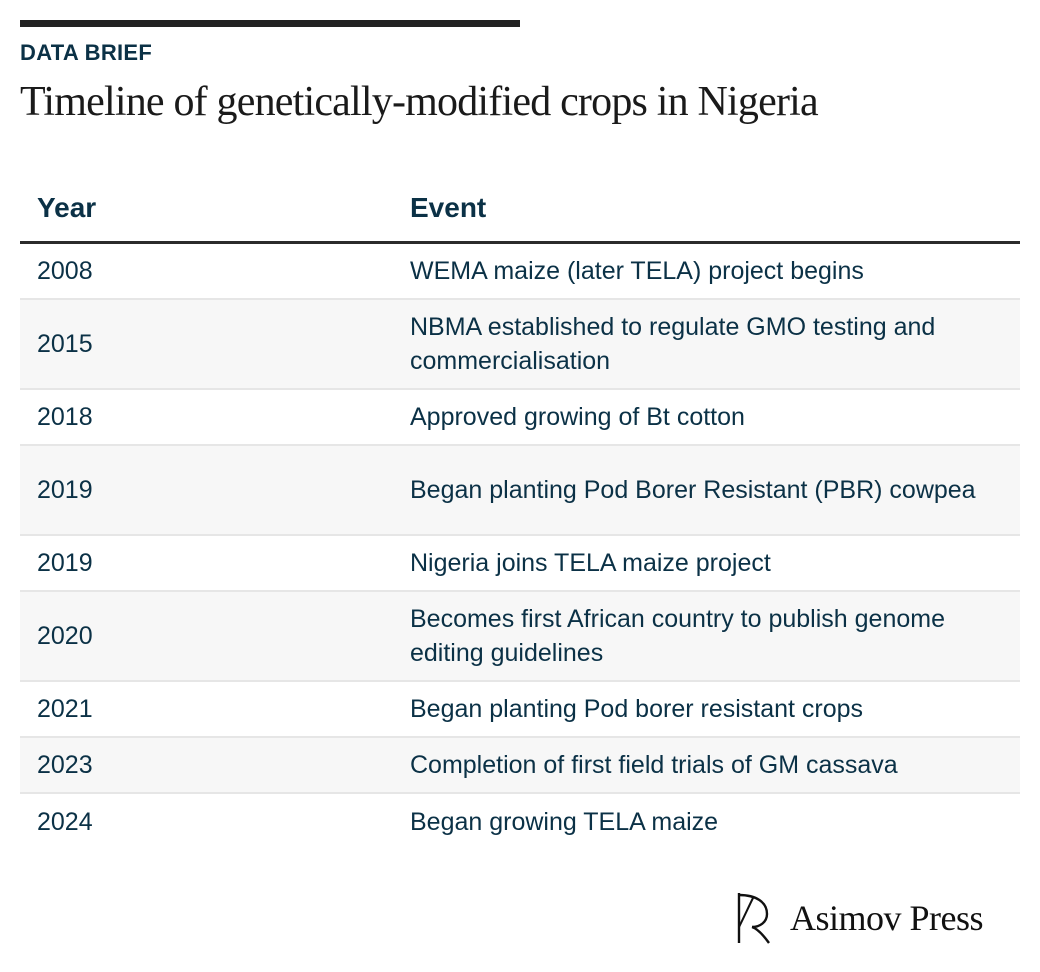 Image resolution: width=1040 pixels, height=972 pixels. What do you see at coordinates (65, 417) in the screenshot?
I see `row-year: 2018` at bounding box center [65, 417].